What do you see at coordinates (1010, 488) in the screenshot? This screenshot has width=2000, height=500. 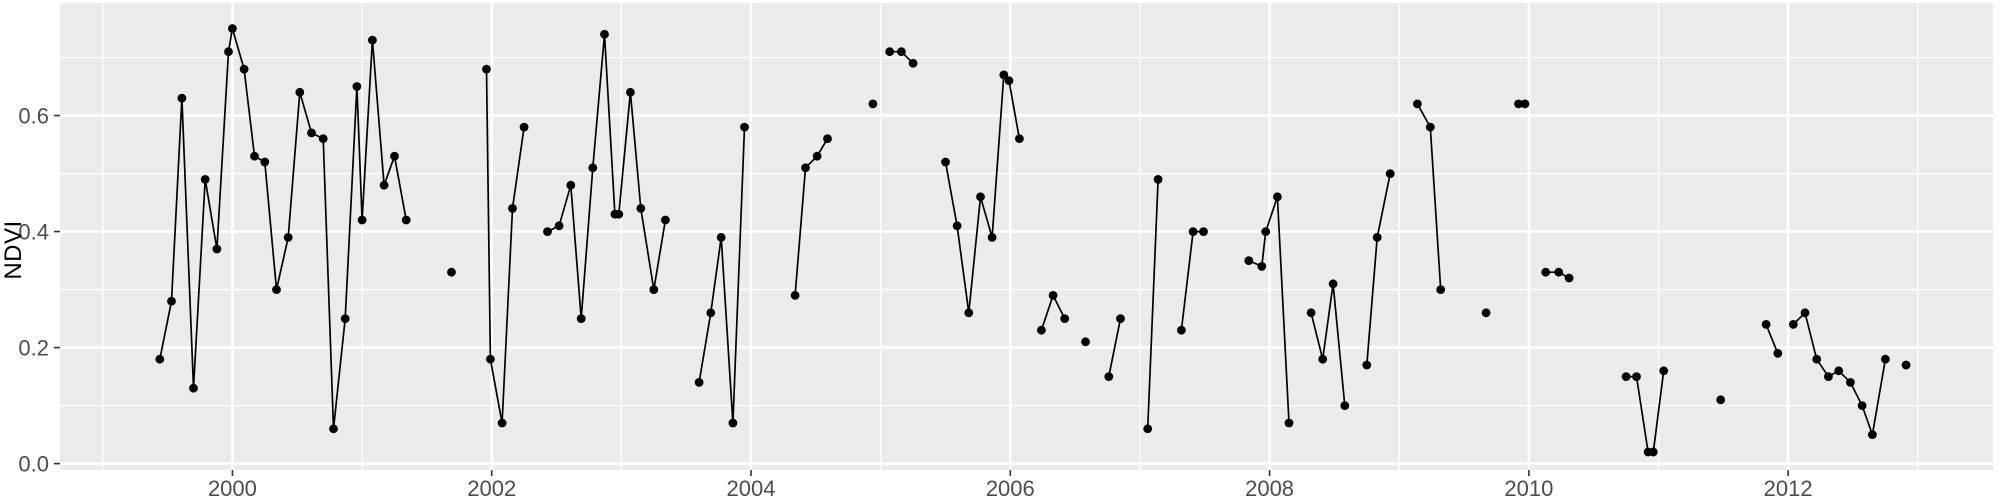 I see `x-tick-label: 2006` at bounding box center [1010, 488].